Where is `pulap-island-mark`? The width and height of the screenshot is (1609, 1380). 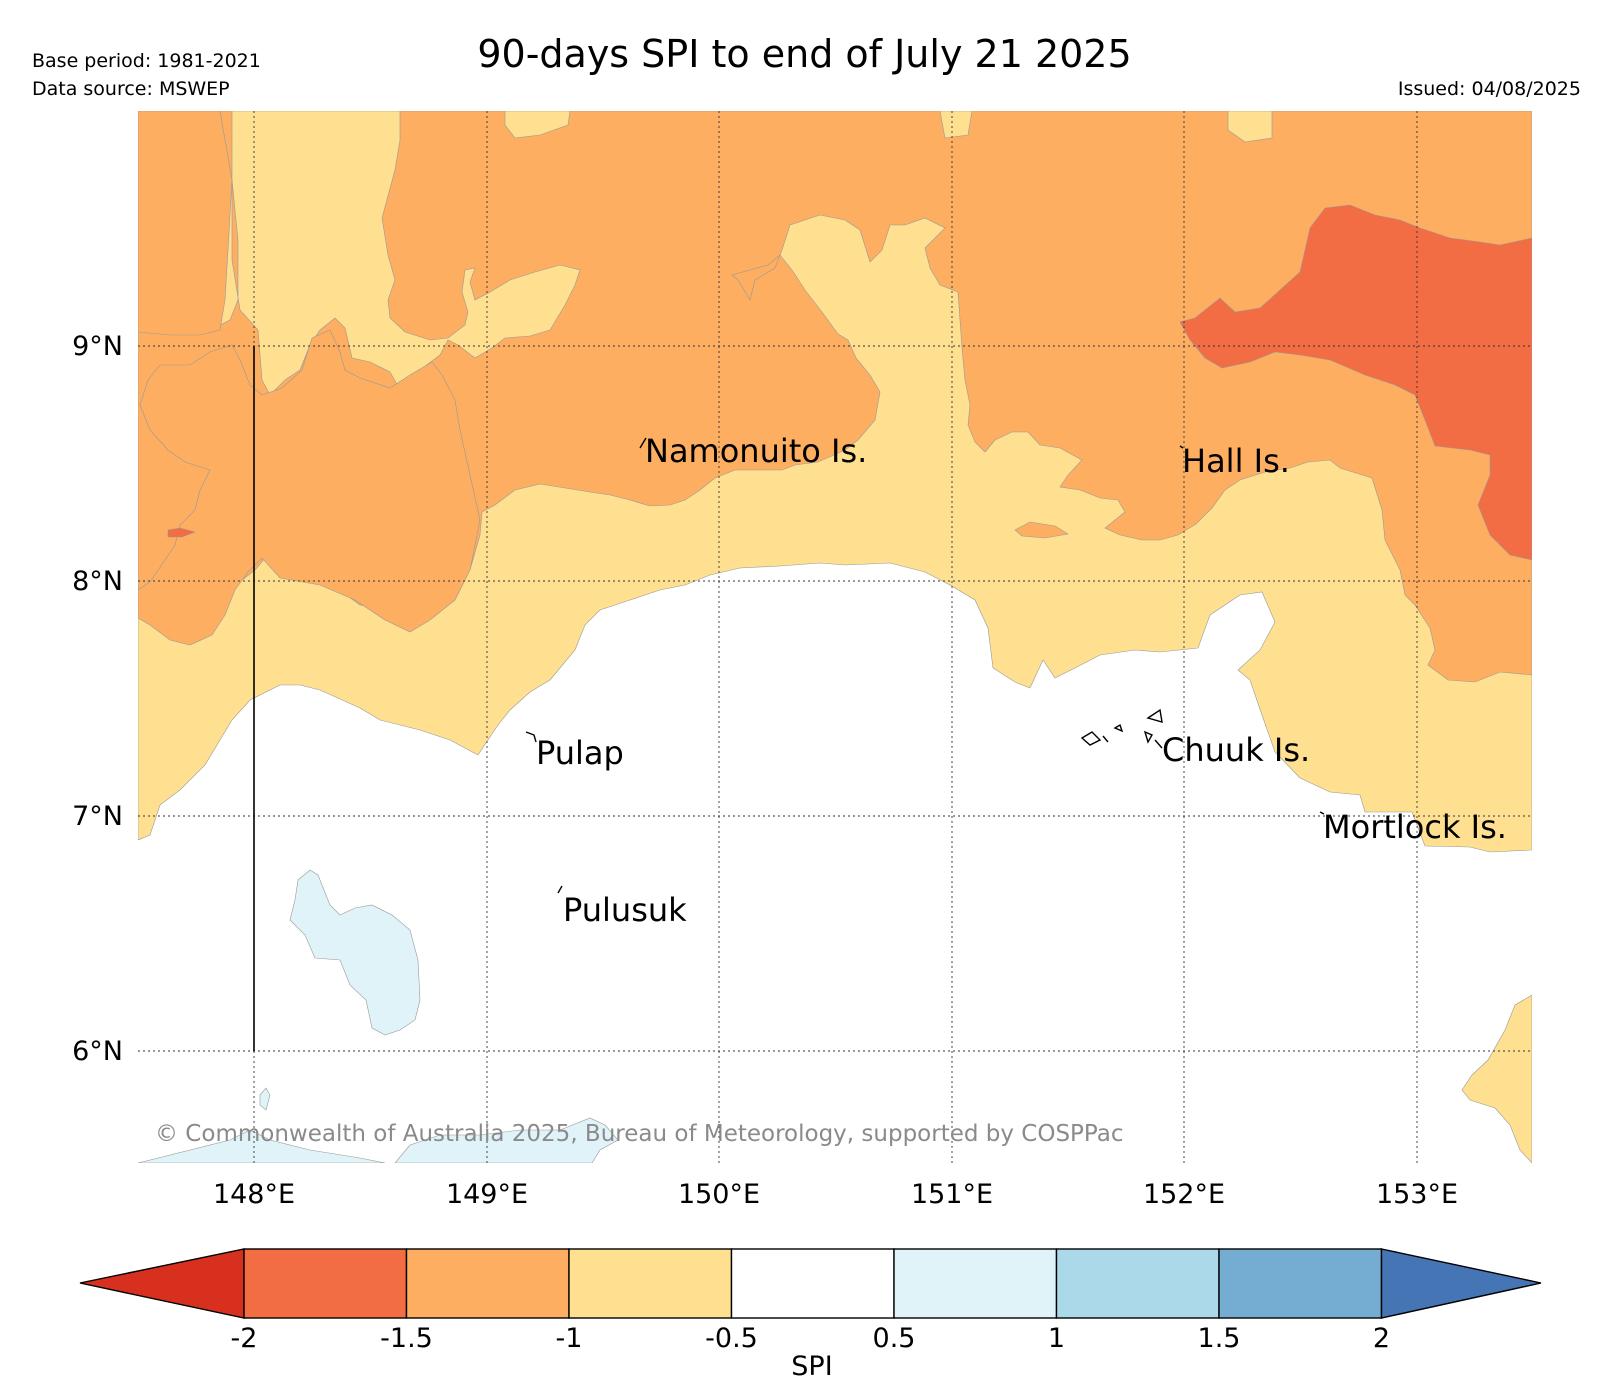 pulap-island-mark is located at coordinates (531, 737).